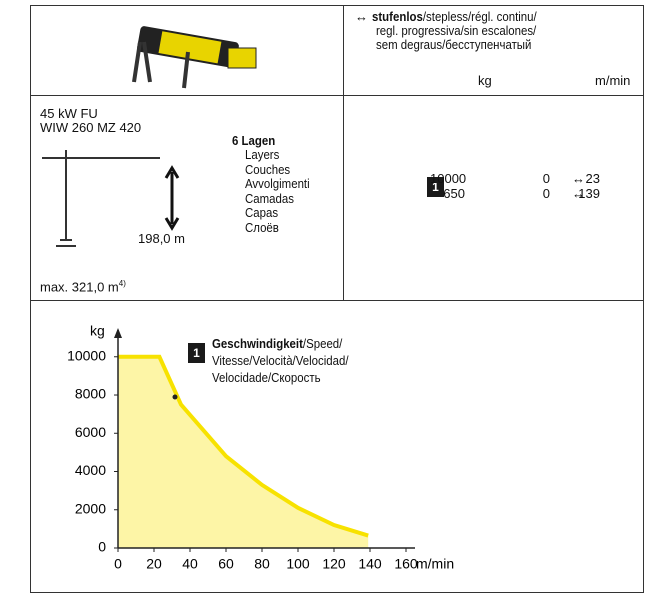  I want to click on x-tick-label: 100, so click(298, 564).